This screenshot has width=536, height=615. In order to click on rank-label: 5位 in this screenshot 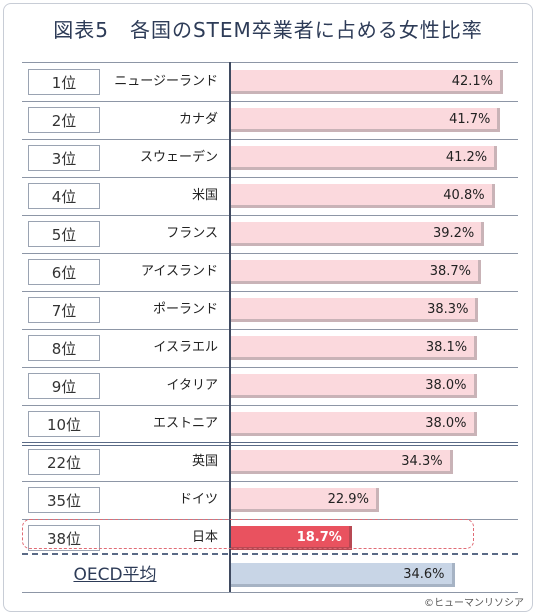, I will do `click(64, 234)`.